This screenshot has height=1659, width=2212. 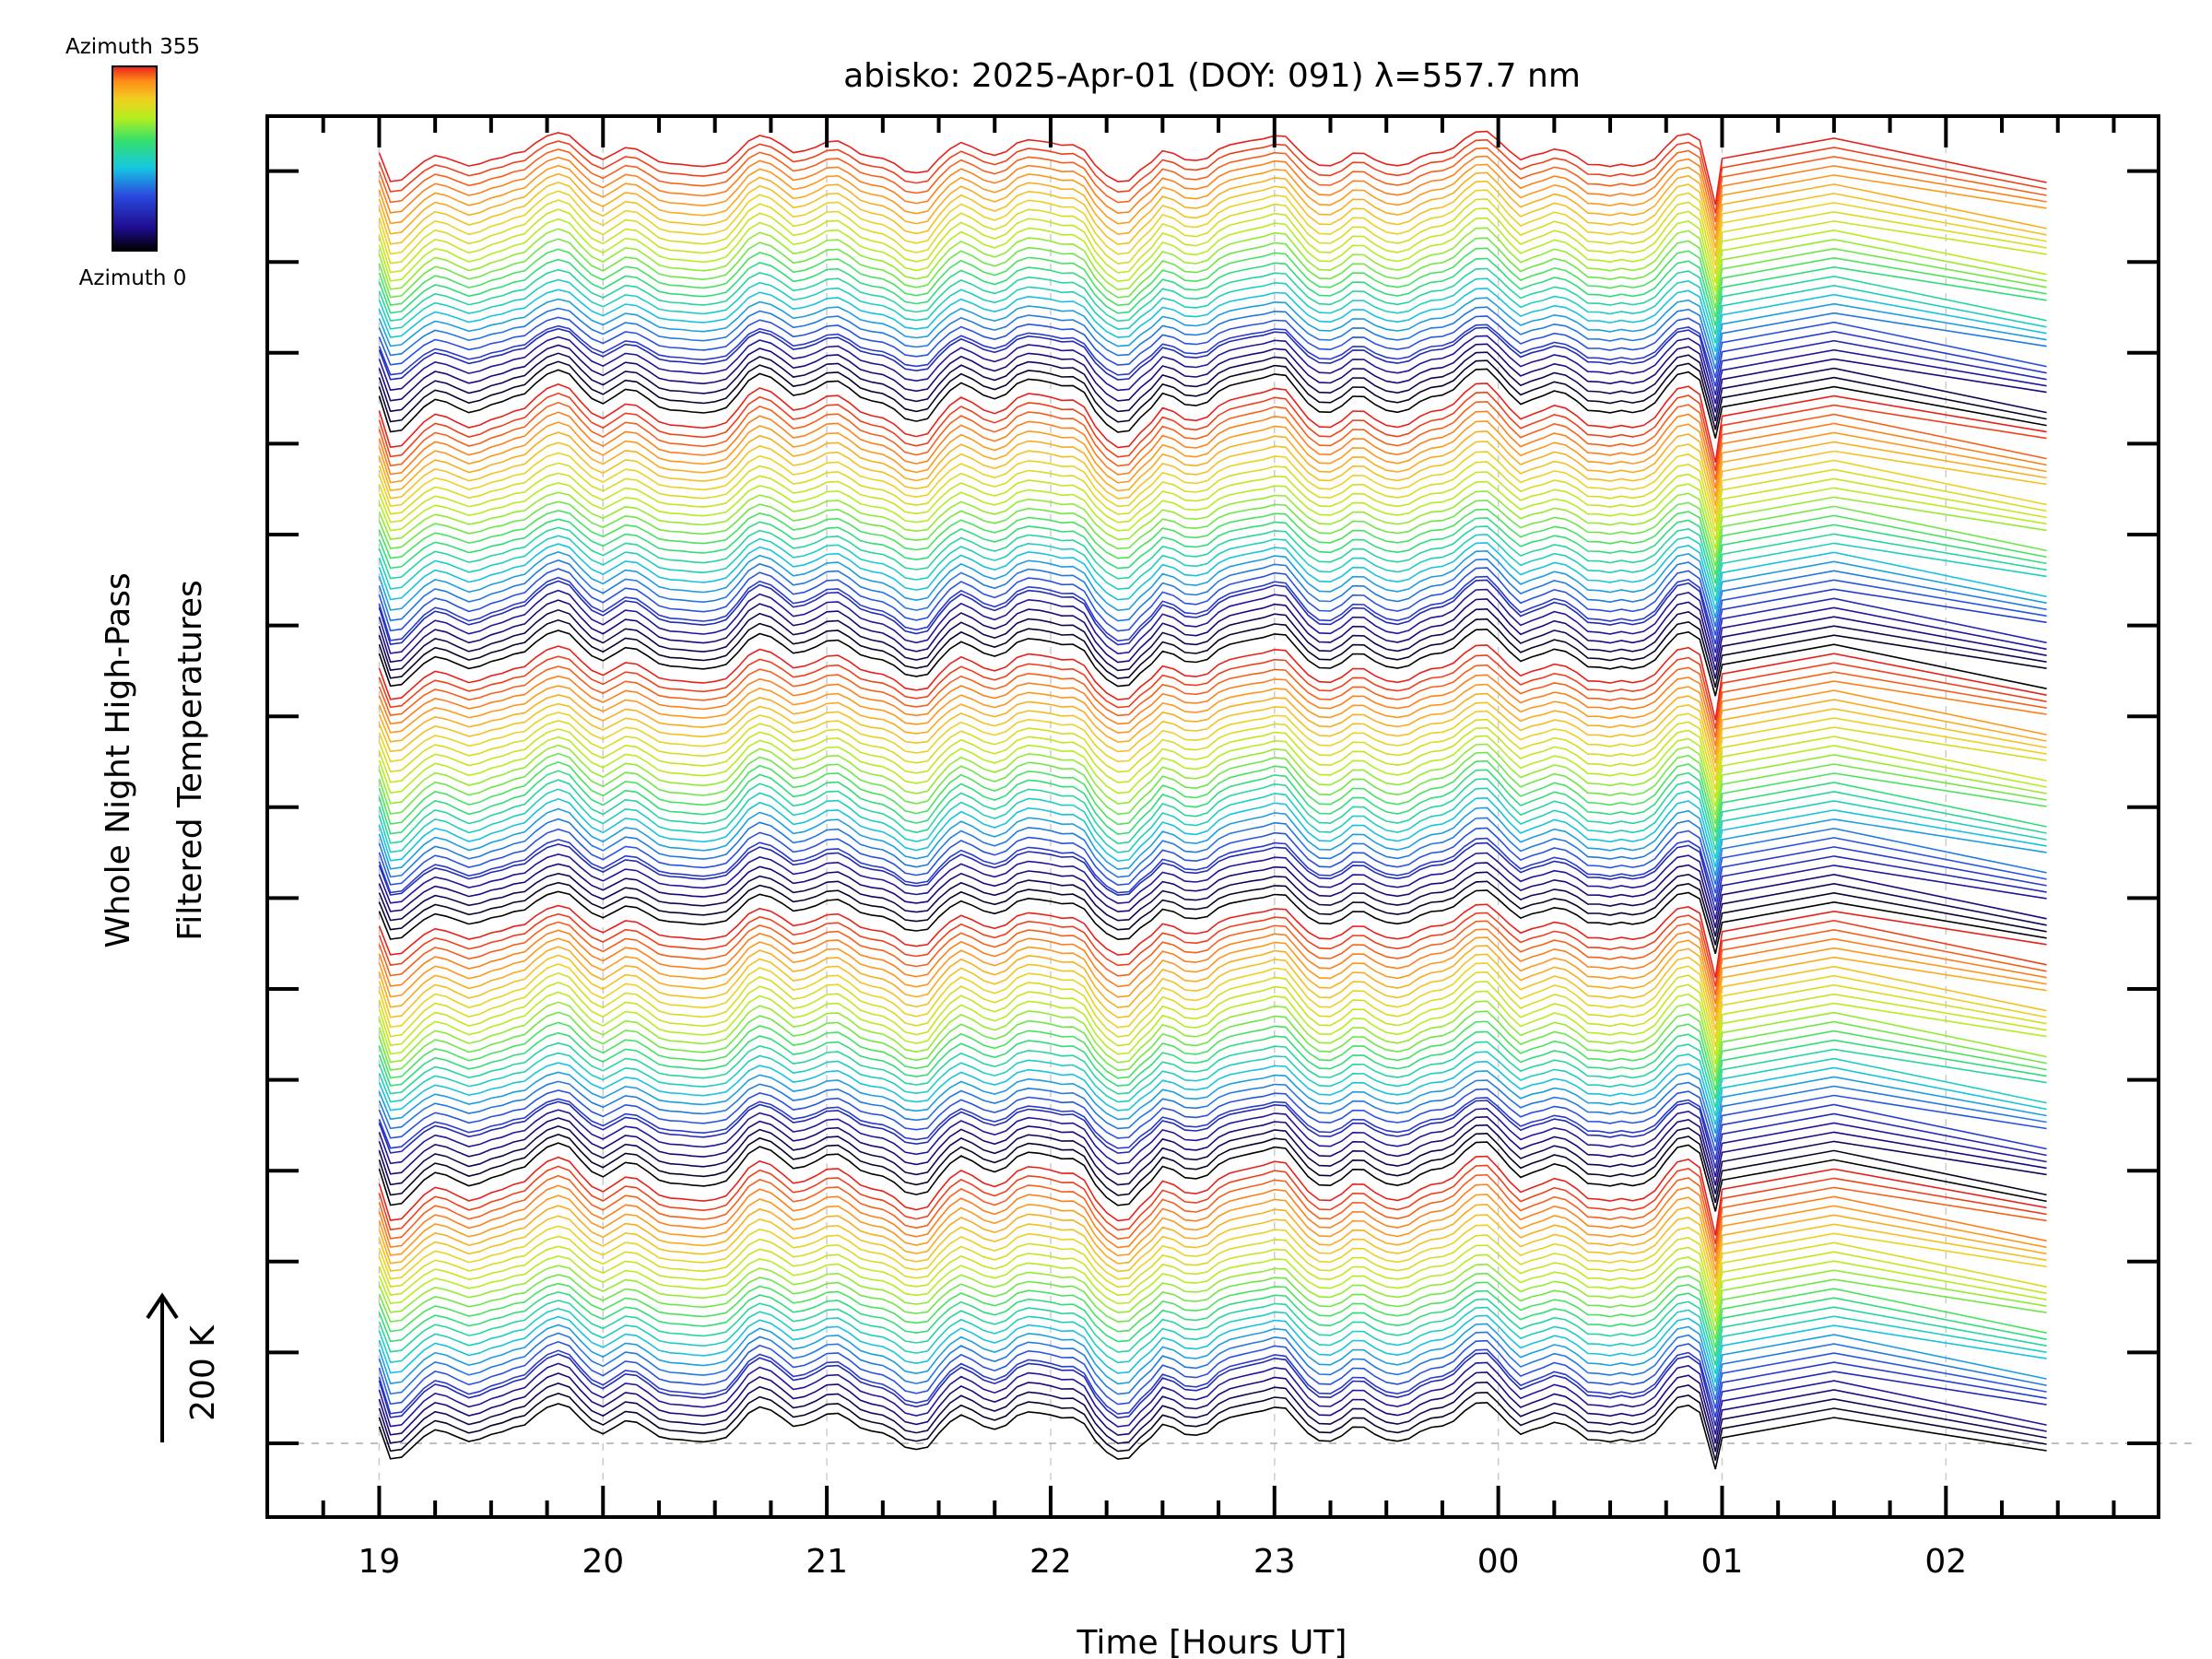 What do you see at coordinates (132, 47) in the screenshot?
I see `colorbar-top-label: Azimuth 355` at bounding box center [132, 47].